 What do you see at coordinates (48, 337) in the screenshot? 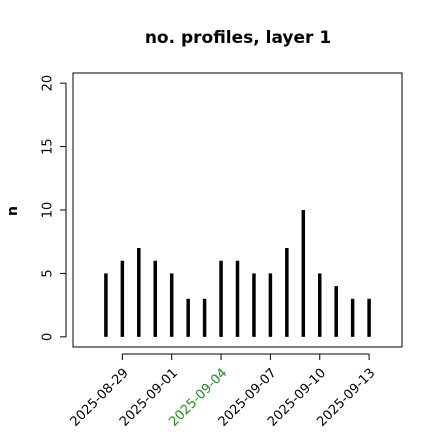
I see `y-tick-label: 0` at bounding box center [48, 337].